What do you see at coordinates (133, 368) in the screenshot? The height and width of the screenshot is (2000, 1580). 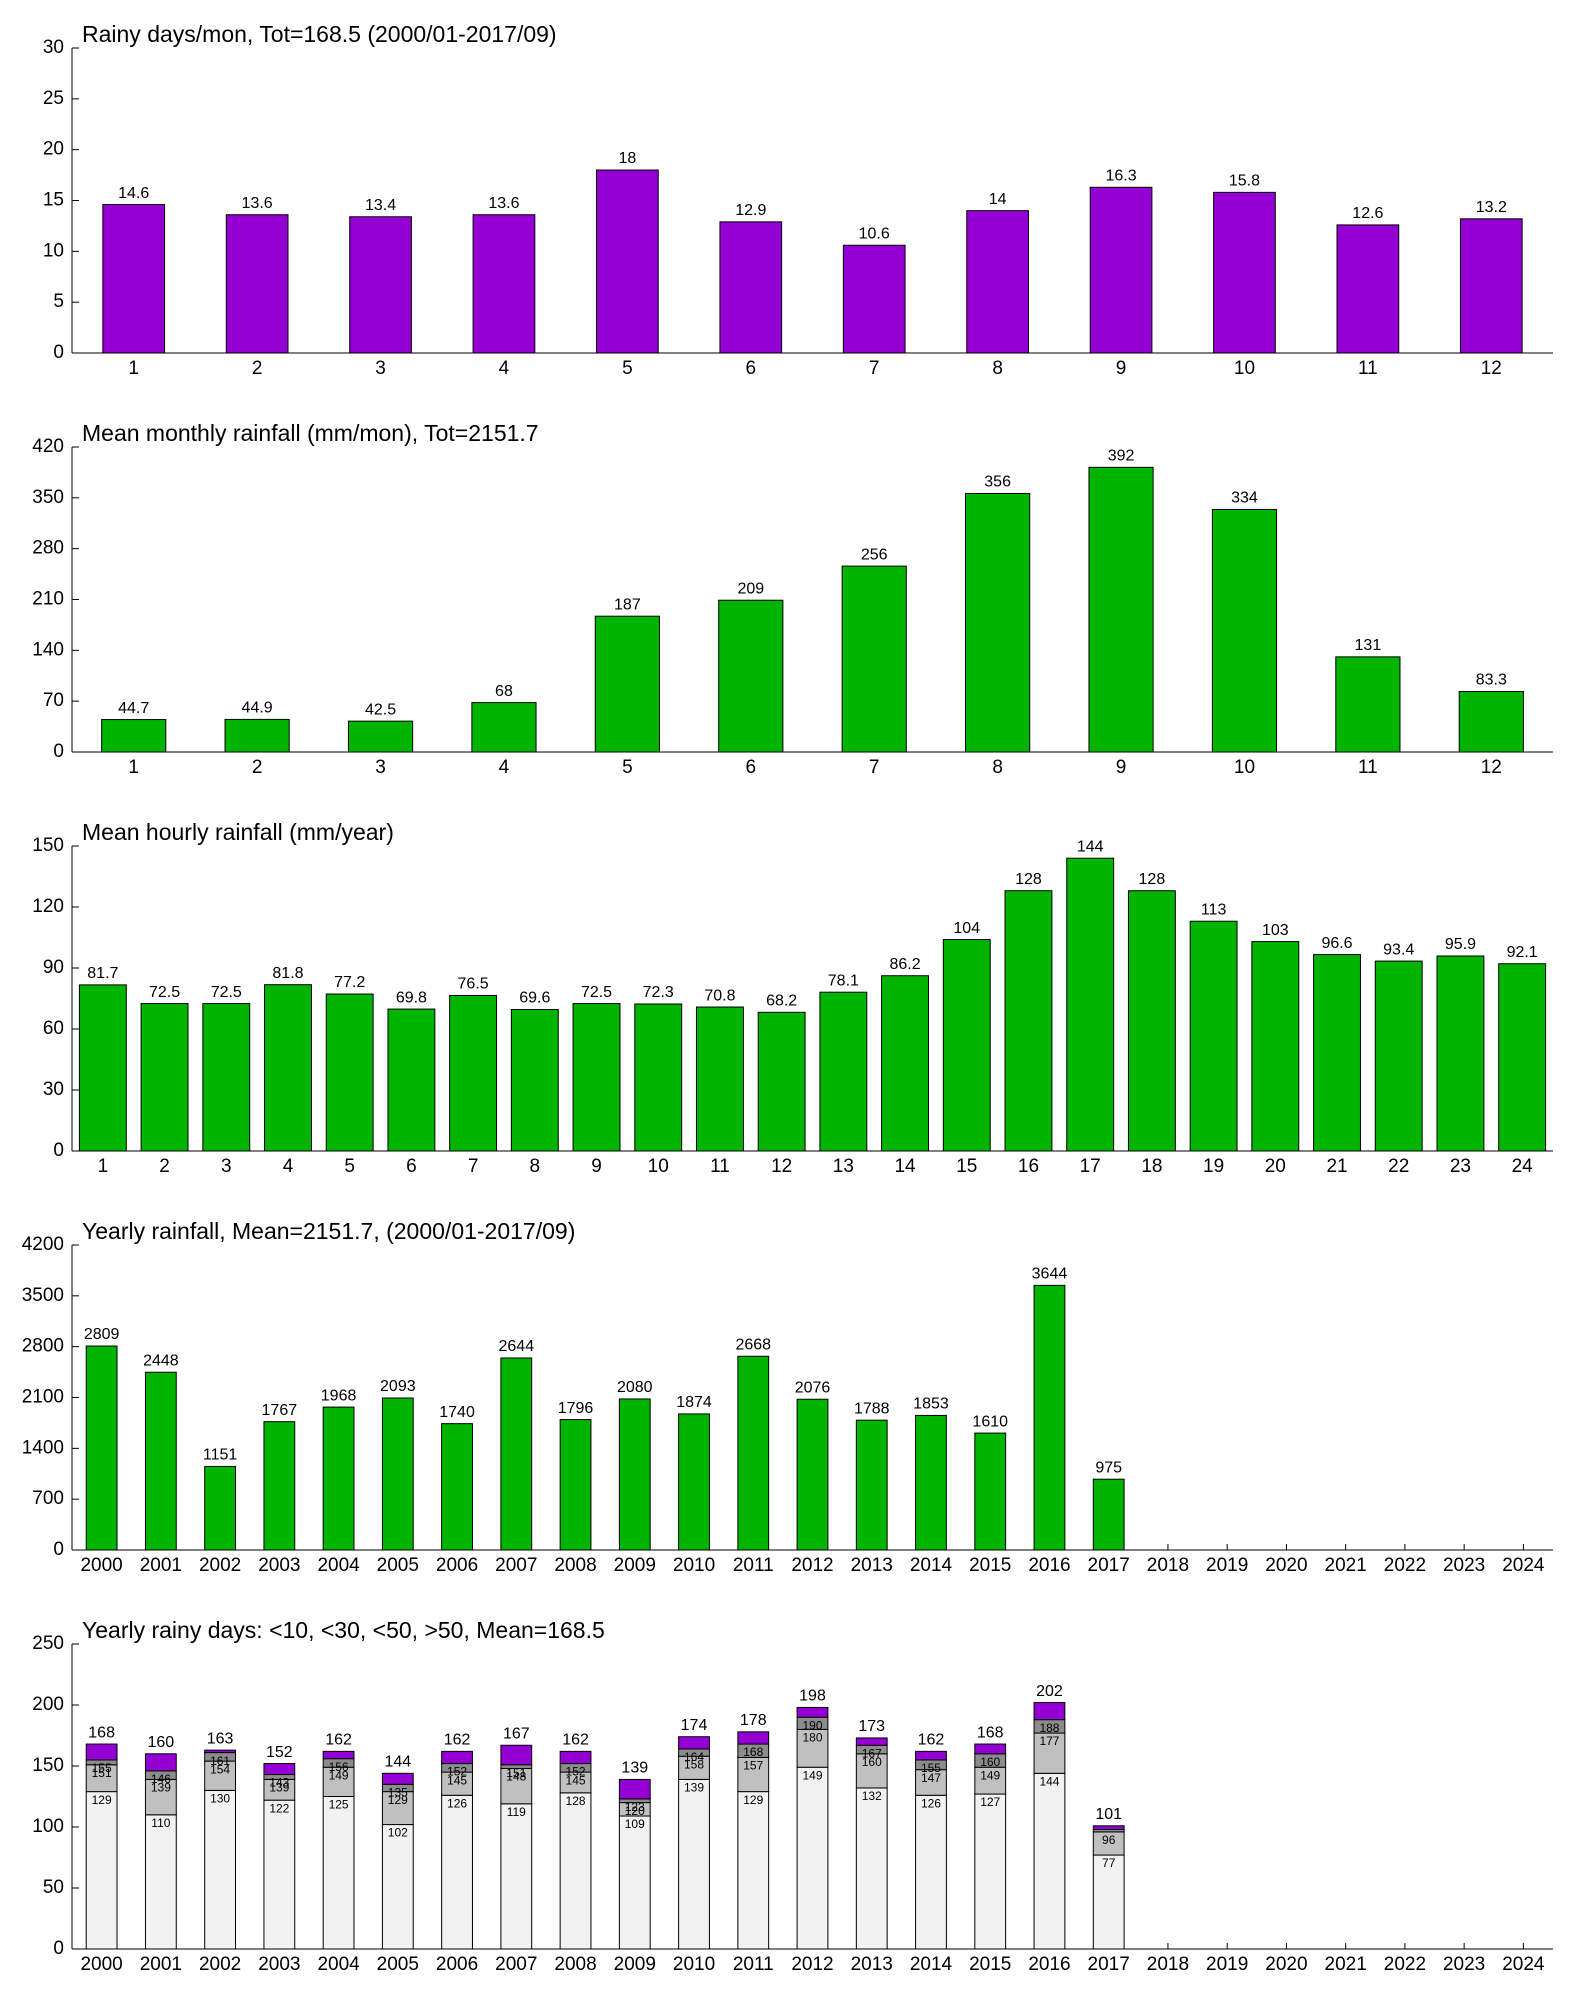 I see `x-tick-label: 1` at bounding box center [133, 368].